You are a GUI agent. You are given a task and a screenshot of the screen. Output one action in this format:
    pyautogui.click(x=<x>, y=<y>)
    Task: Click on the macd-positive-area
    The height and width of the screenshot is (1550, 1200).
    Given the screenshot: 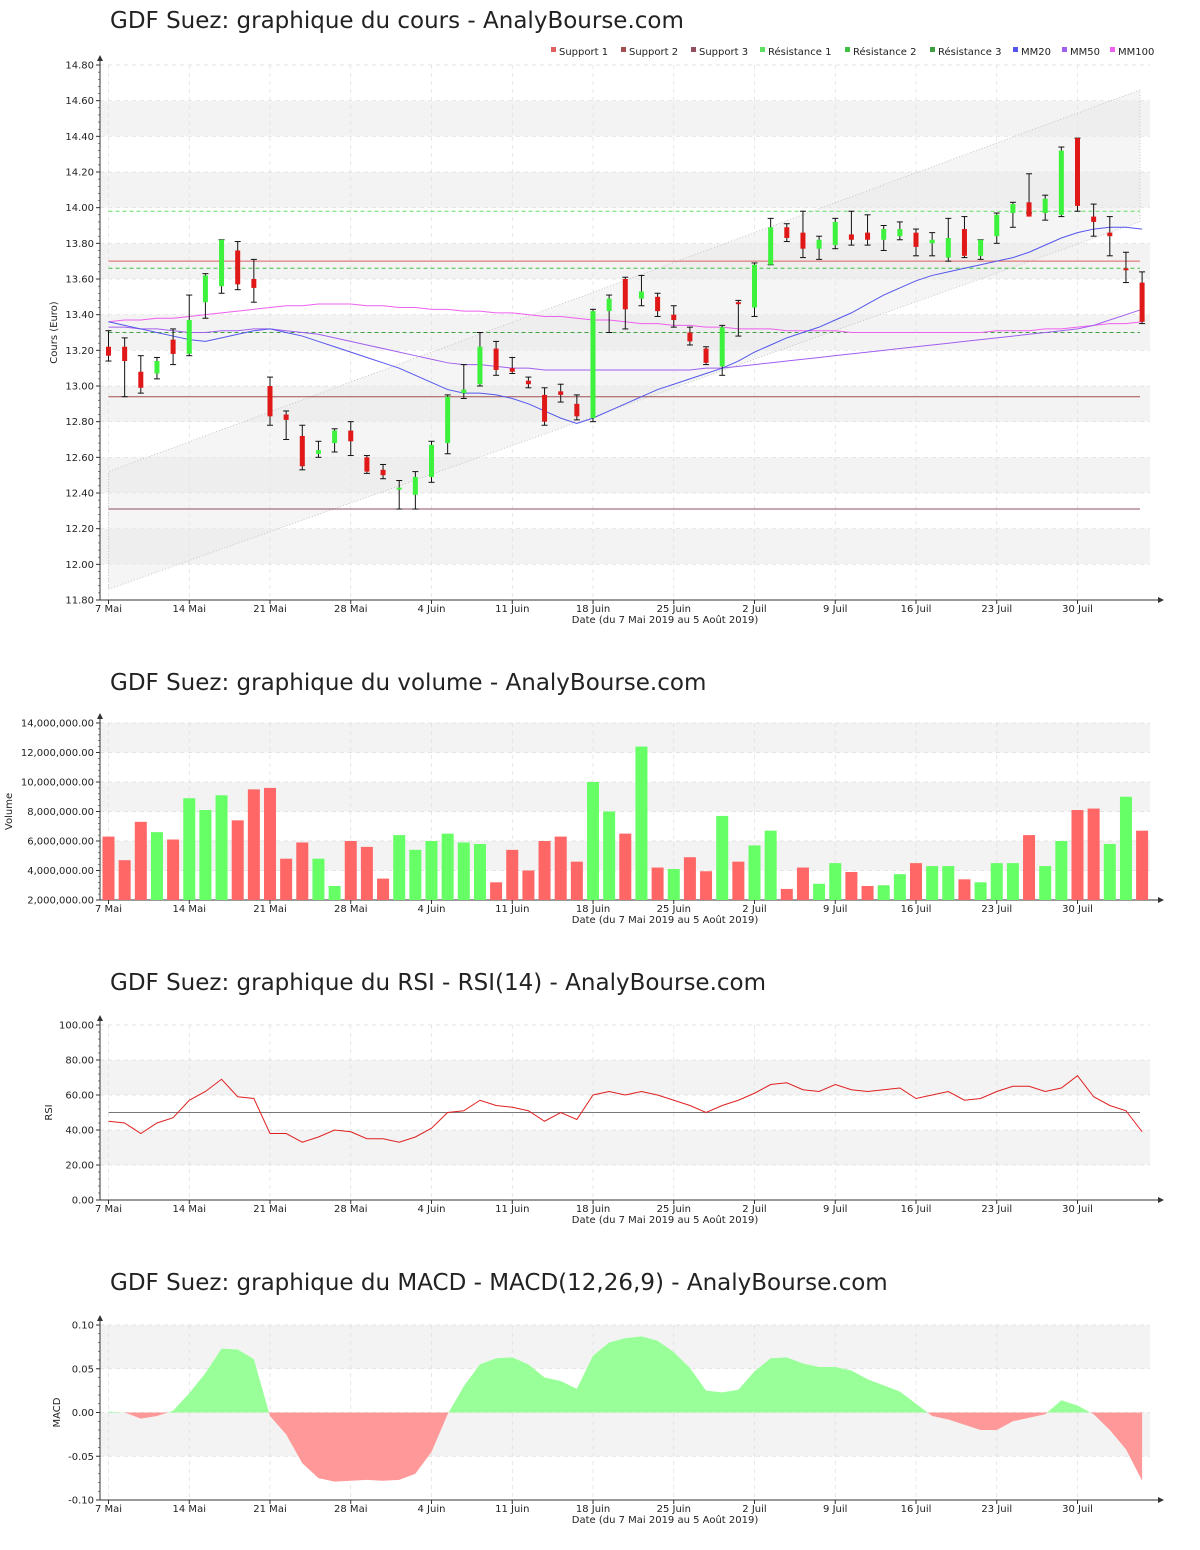 What is the action you would take?
    pyautogui.click(x=1069, y=1406)
    